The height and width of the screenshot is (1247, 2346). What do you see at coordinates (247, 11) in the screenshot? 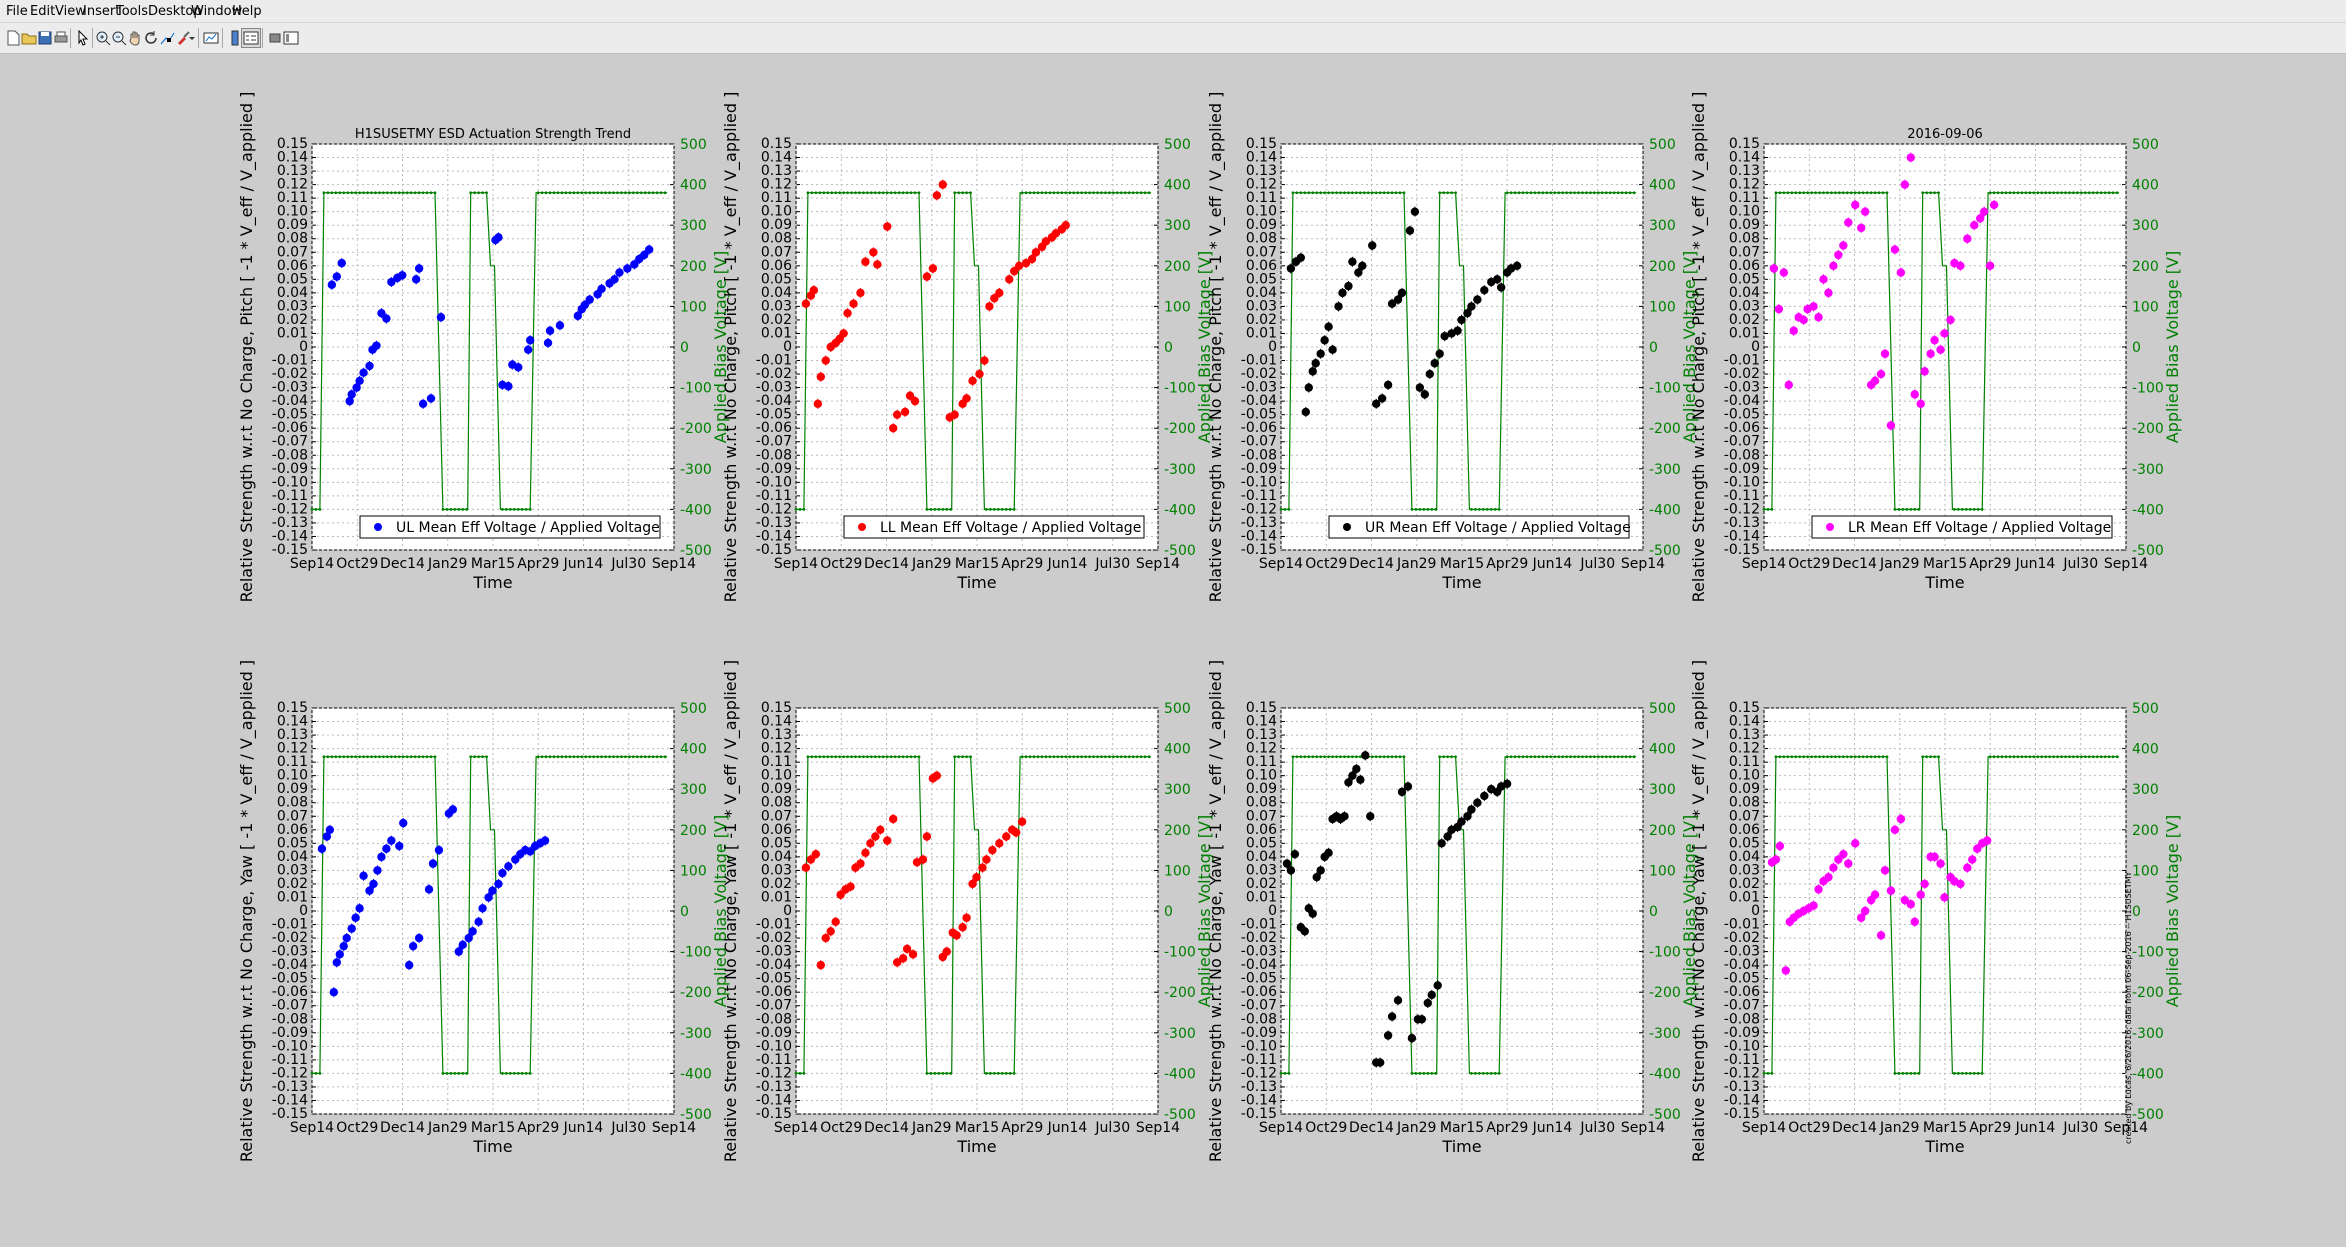
I see `menu-help: Help` at bounding box center [247, 11].